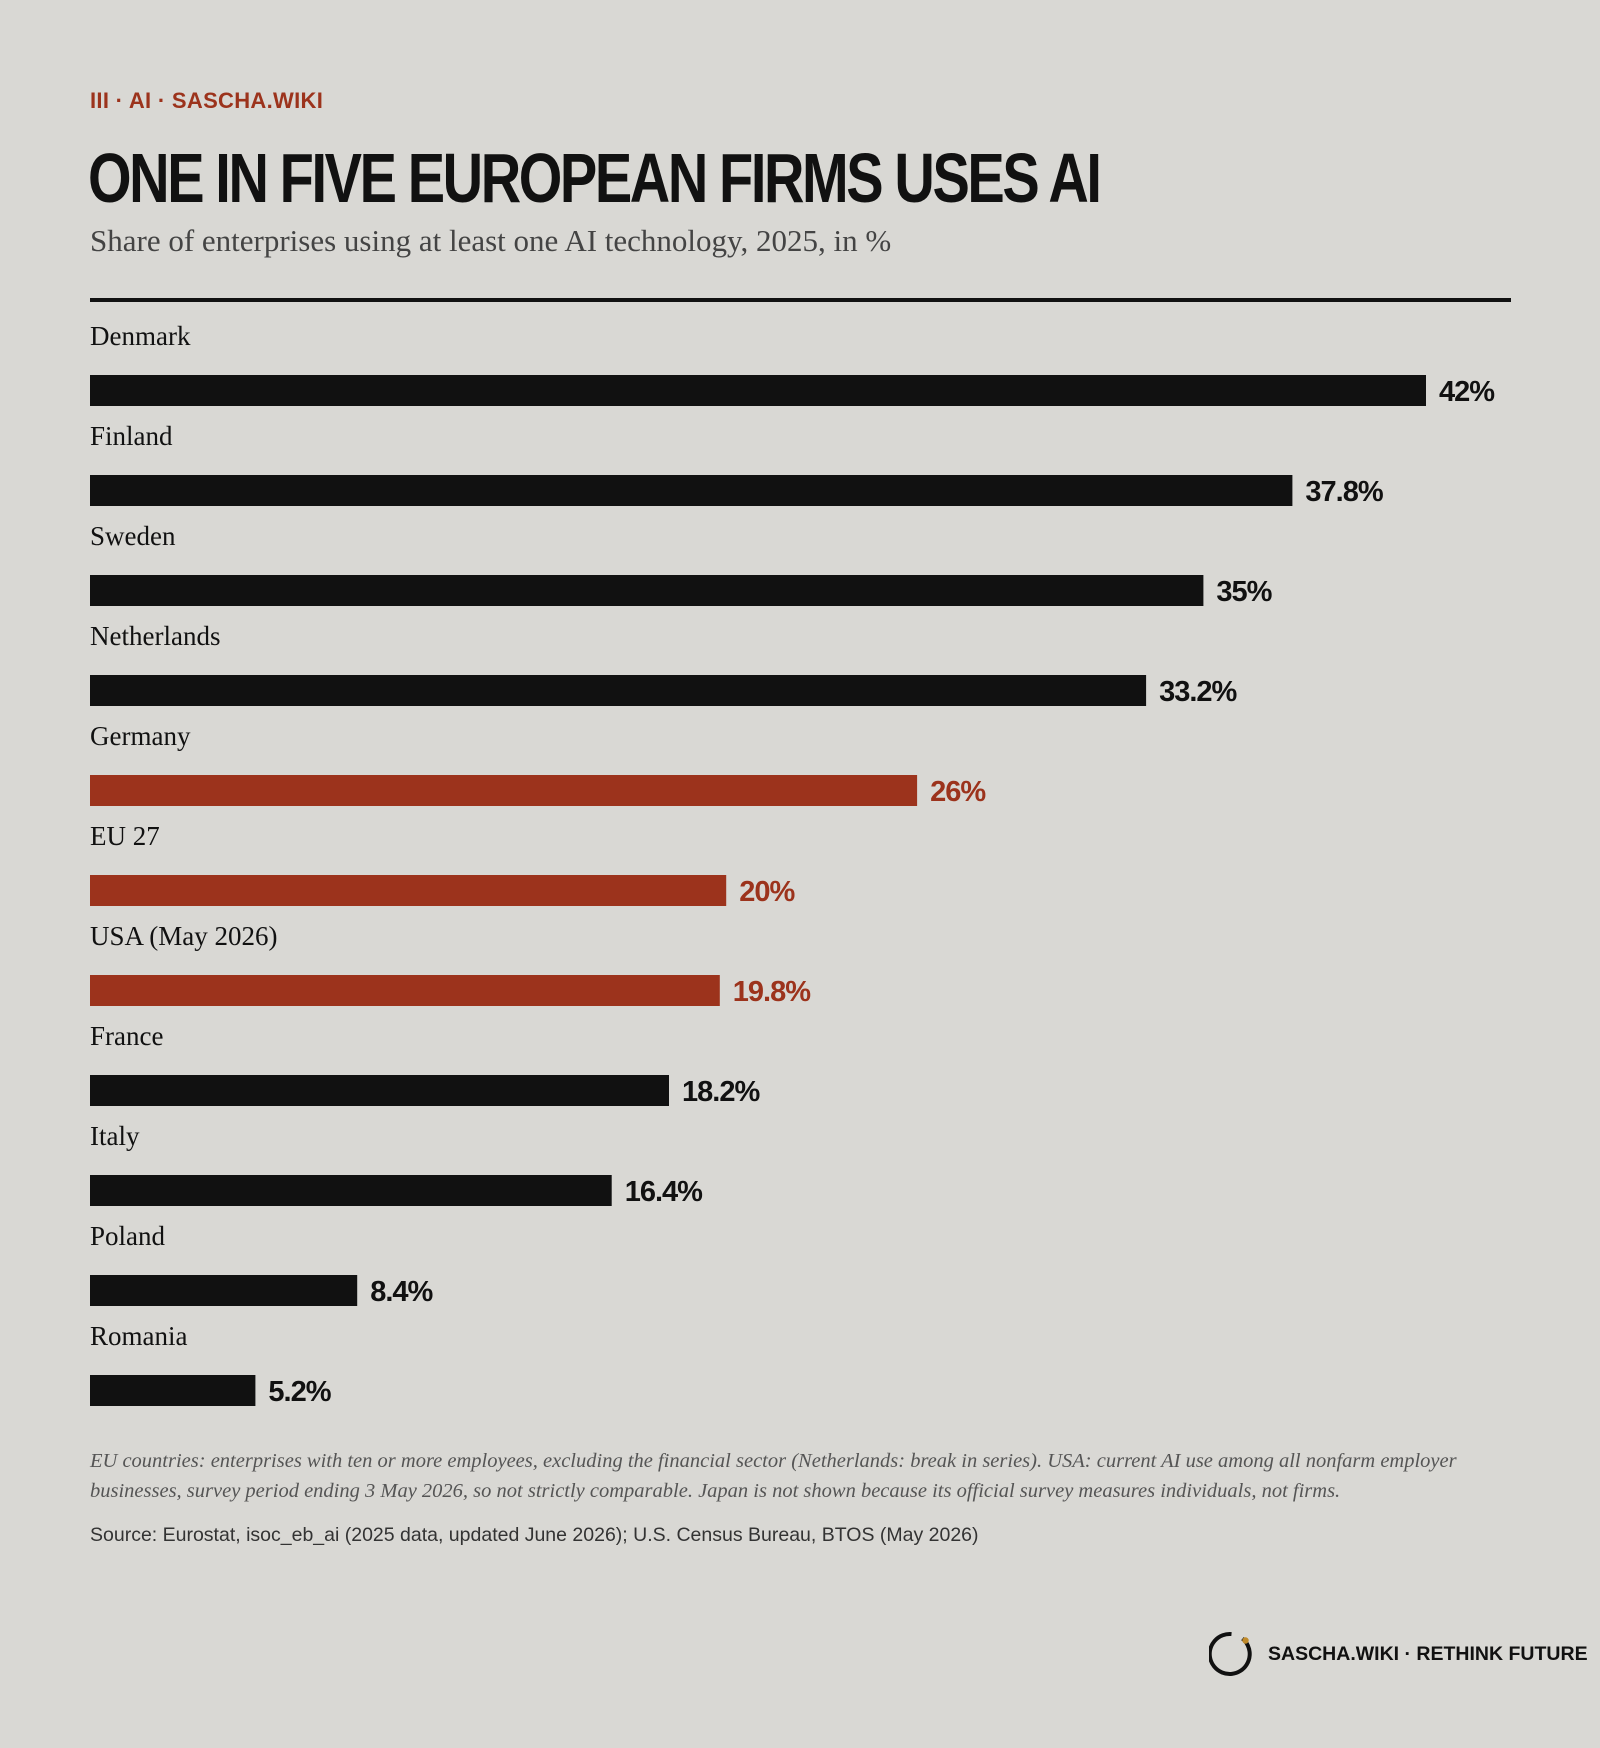  What do you see at coordinates (1428, 1653) in the screenshot?
I see `brand-text: SASCHA.WIKI · RETHINK FUTURE` at bounding box center [1428, 1653].